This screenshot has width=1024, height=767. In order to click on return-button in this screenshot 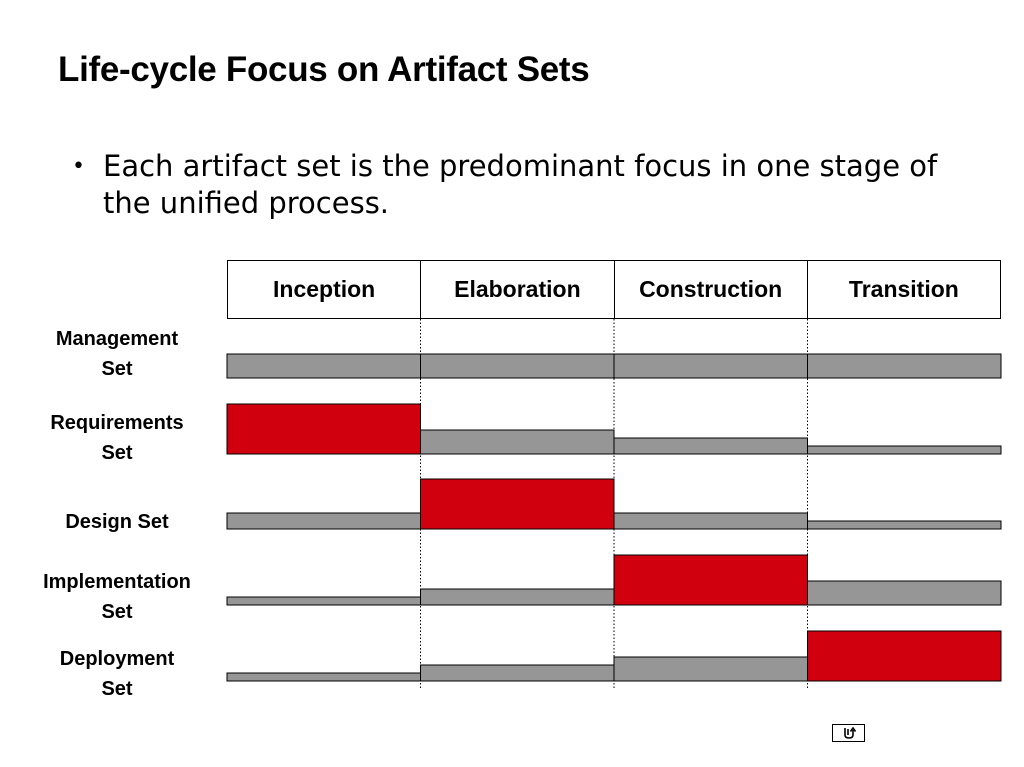, I will do `click(848, 733)`.